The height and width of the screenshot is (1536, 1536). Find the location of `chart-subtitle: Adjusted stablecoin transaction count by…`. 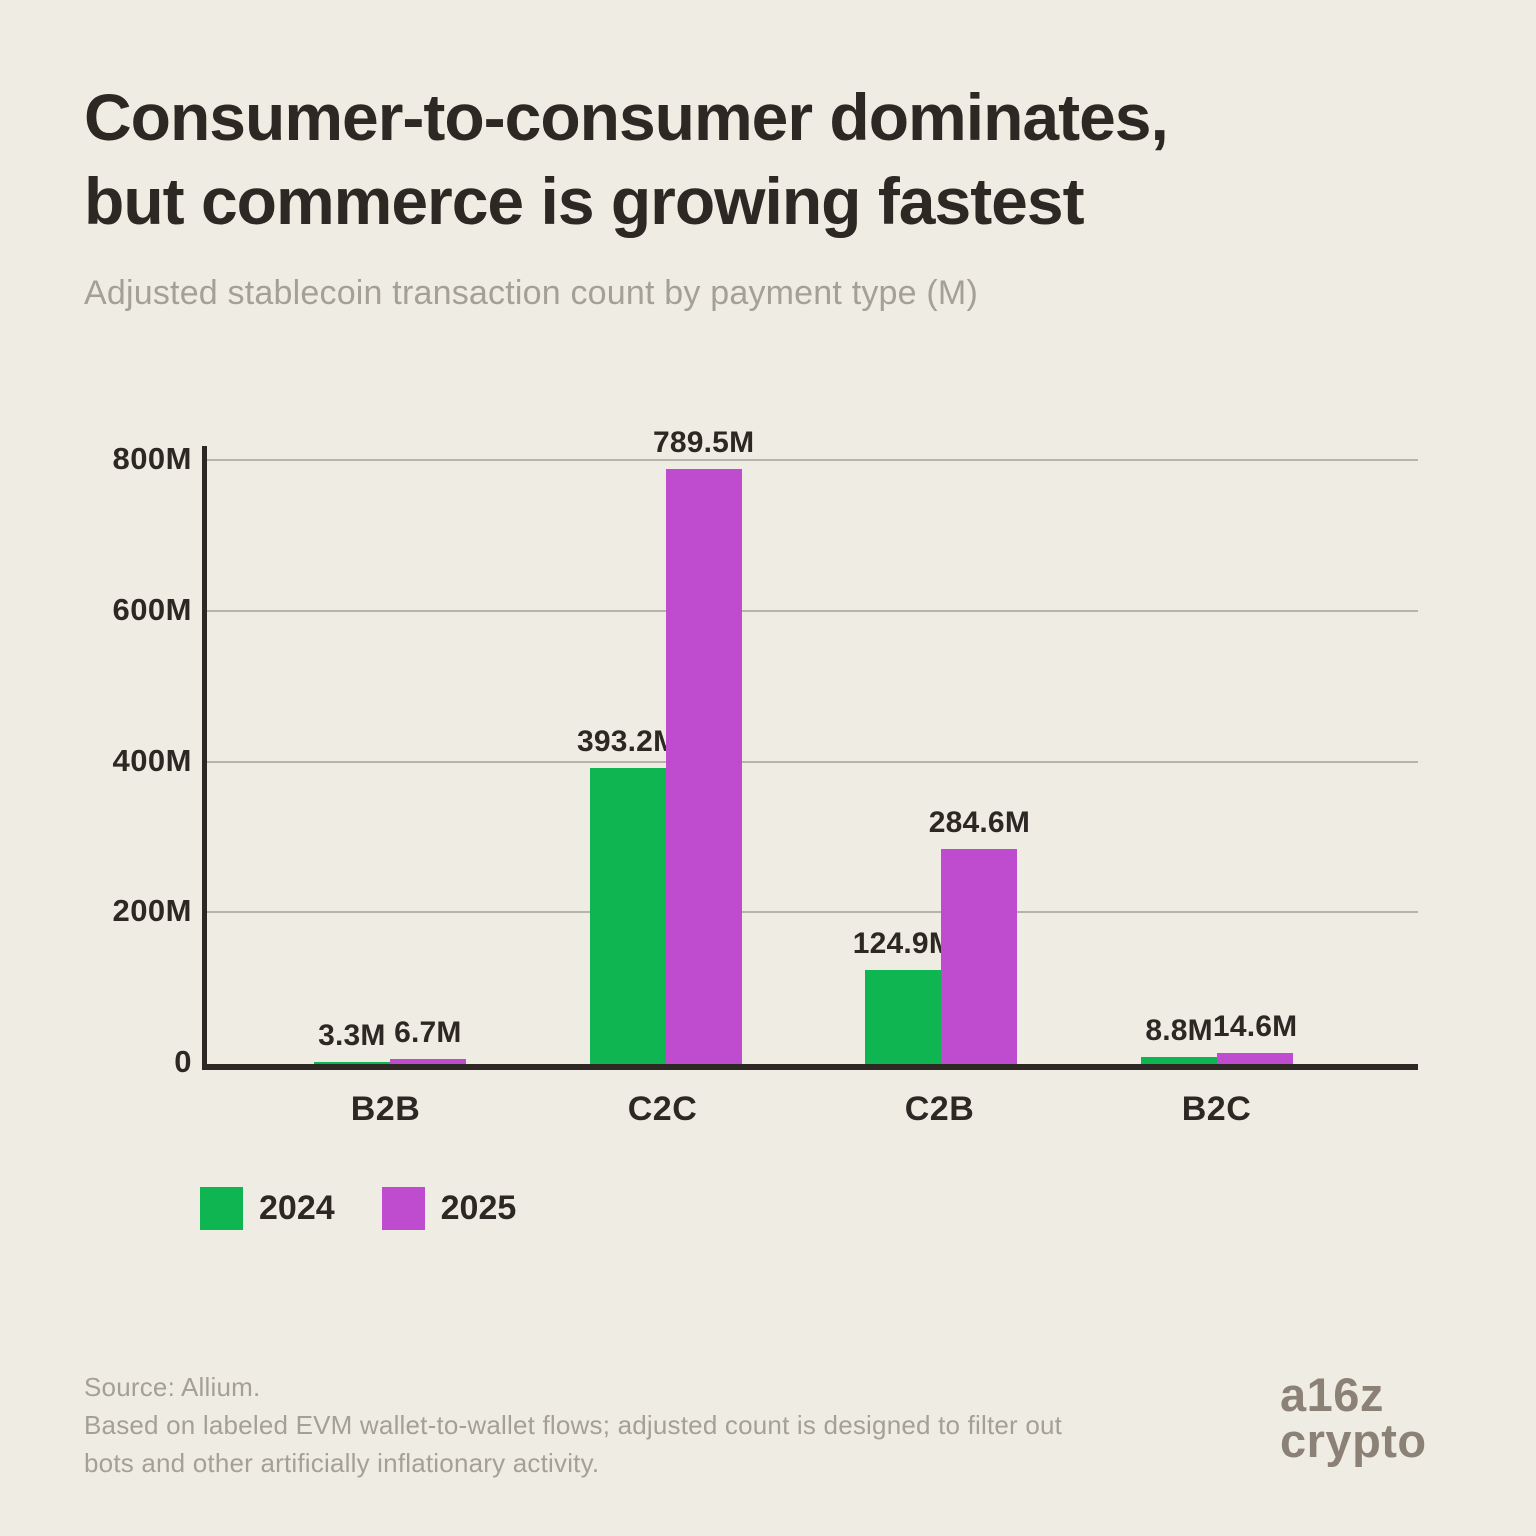

chart-subtitle: Adjusted stablecoin transaction count by… is located at coordinates (531, 292).